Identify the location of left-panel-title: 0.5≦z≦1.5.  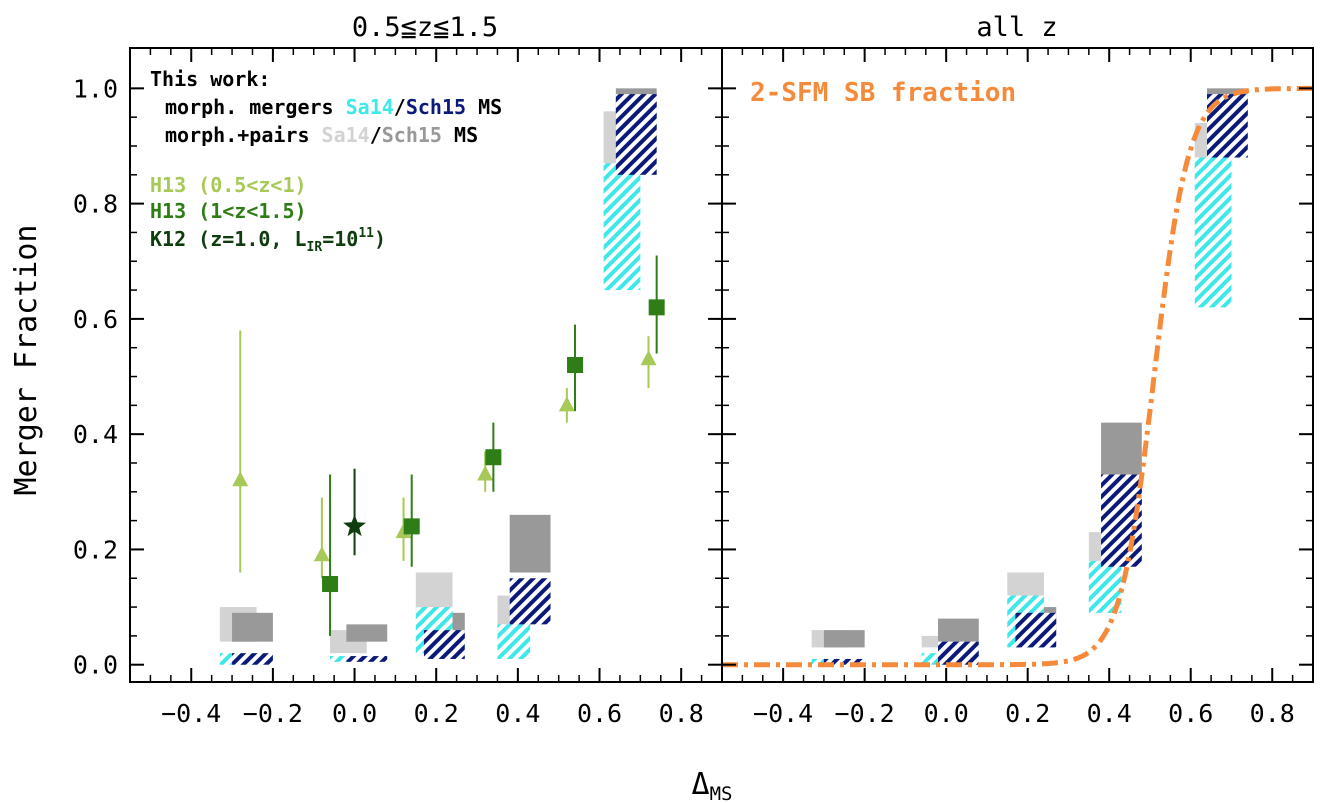
(425, 27).